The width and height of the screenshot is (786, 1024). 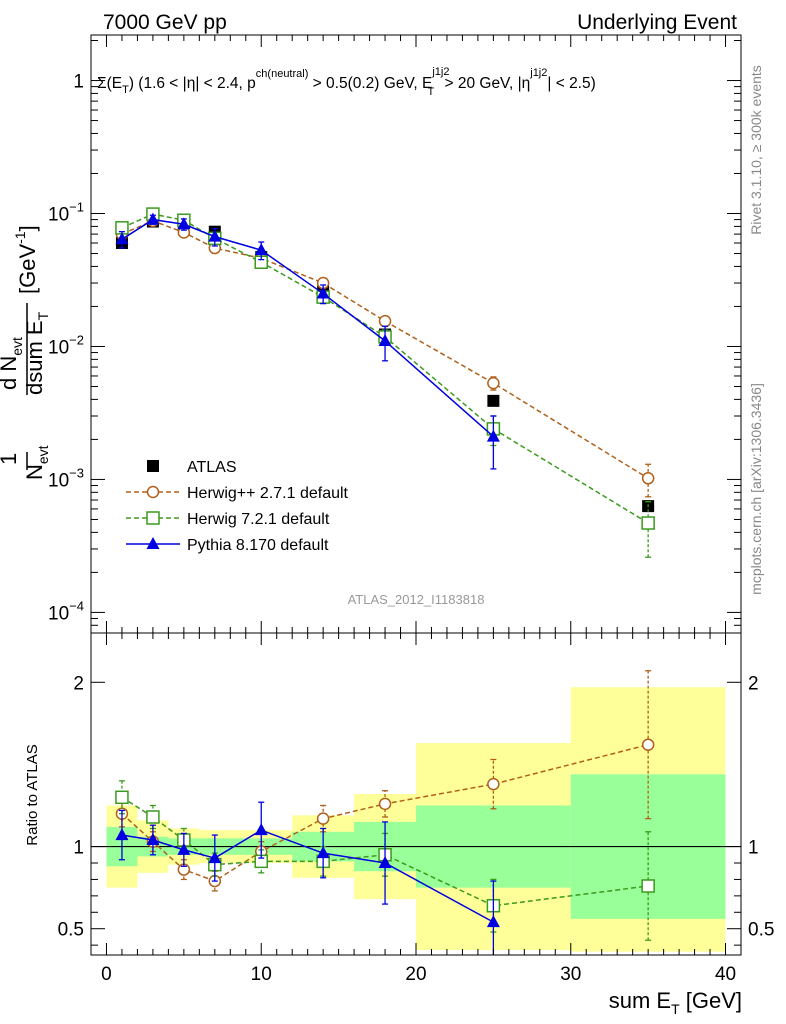 What do you see at coordinates (78, 82) in the screenshot?
I see `y-tick-label: 1` at bounding box center [78, 82].